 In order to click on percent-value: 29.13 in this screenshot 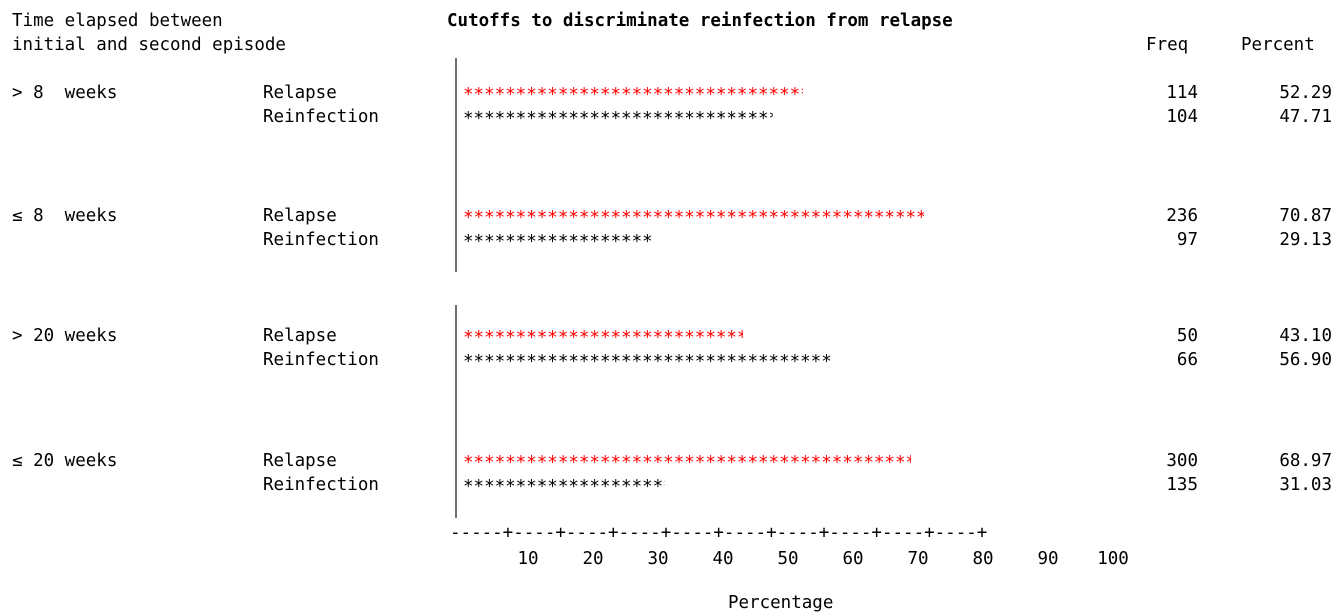, I will do `click(1305, 240)`.